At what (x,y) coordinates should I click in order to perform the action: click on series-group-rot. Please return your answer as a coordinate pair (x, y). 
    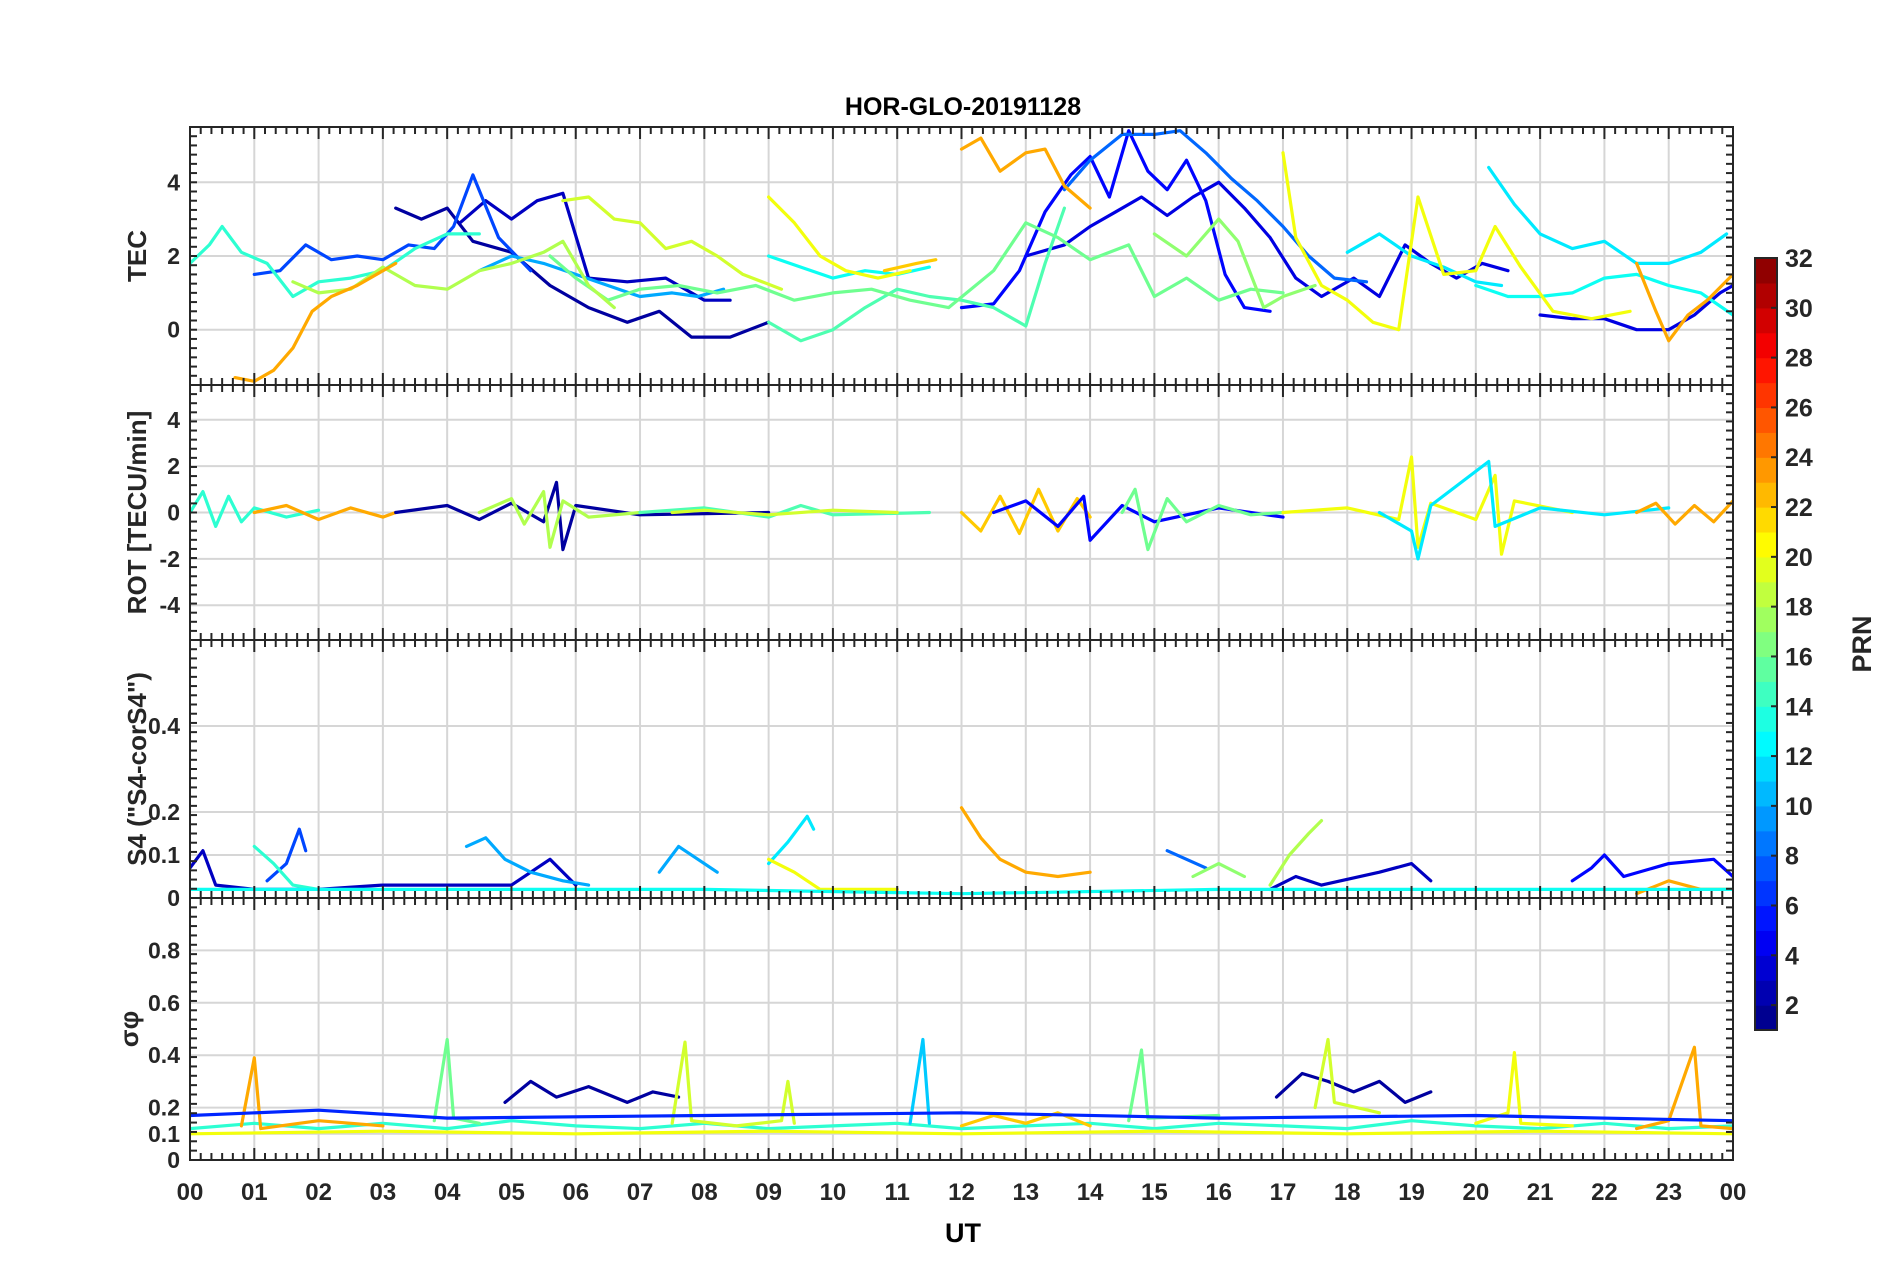
    Looking at the image, I should click on (961, 508).